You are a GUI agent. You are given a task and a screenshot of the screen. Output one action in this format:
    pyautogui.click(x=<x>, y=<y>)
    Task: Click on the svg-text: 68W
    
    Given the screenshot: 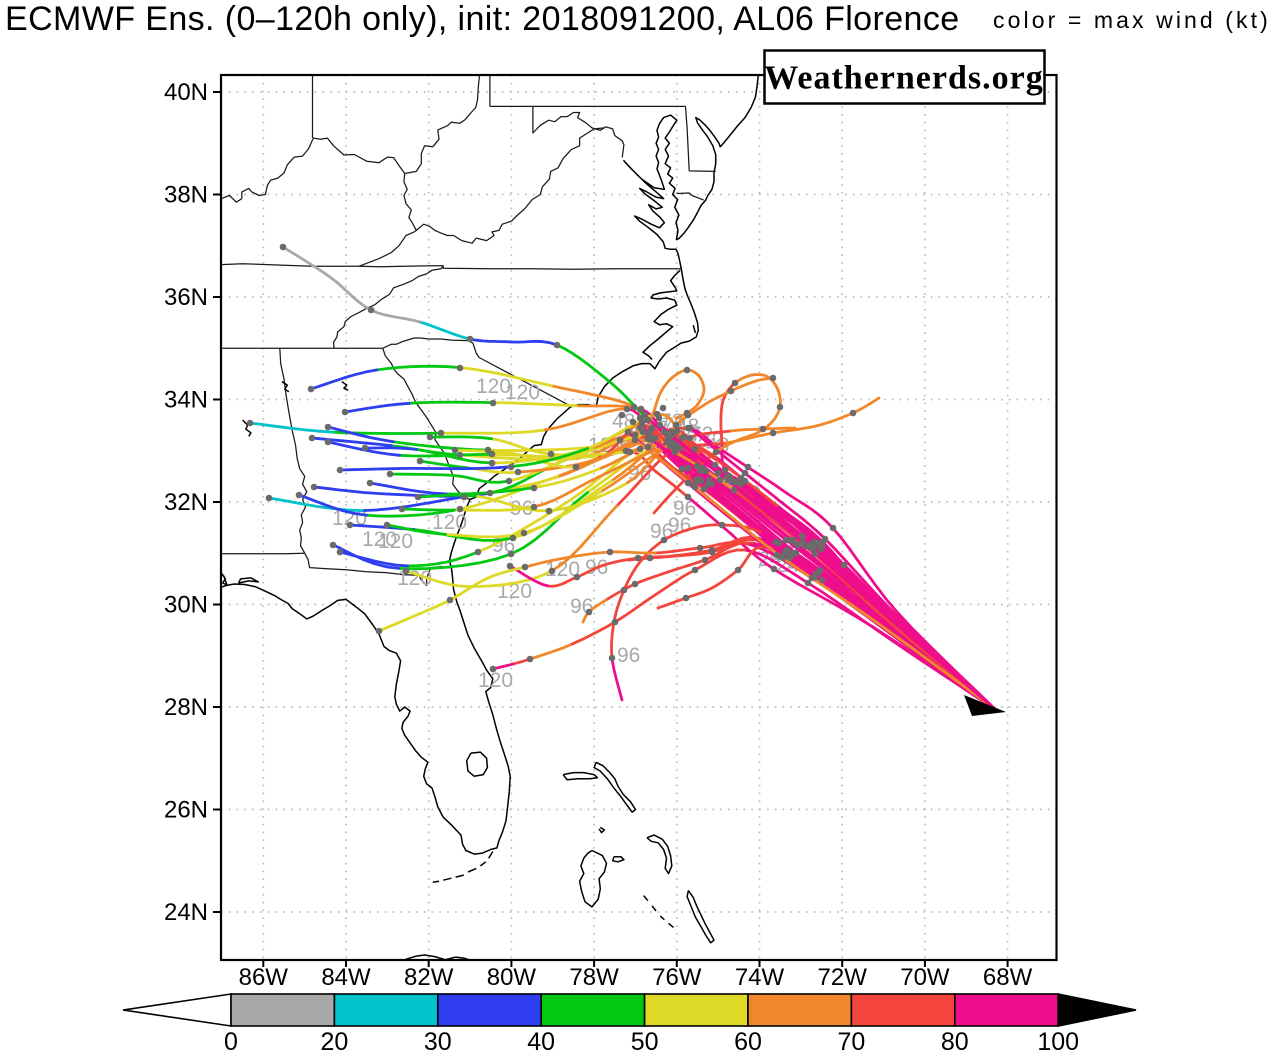 What is the action you would take?
    pyautogui.click(x=1008, y=977)
    